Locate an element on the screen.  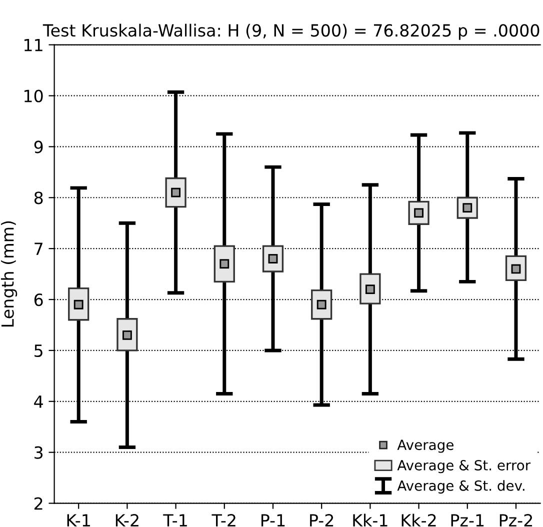
x-tick-label: K-2 is located at coordinates (127, 520).